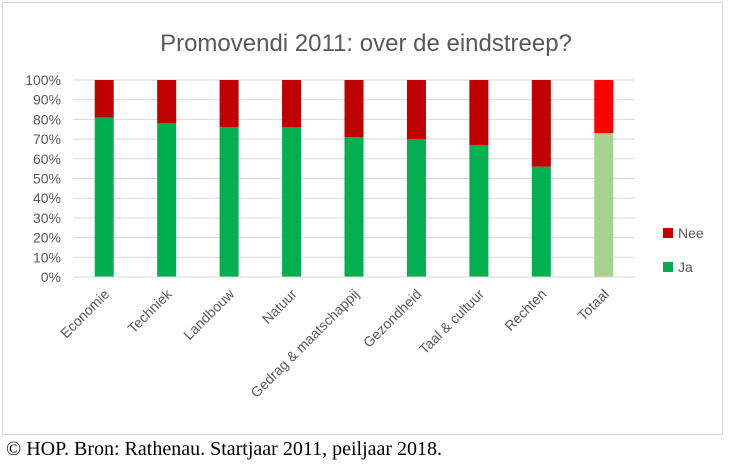 This screenshot has width=732, height=470. Describe the element at coordinates (525, 310) in the screenshot. I see `x-tick-label: Rechten` at that location.